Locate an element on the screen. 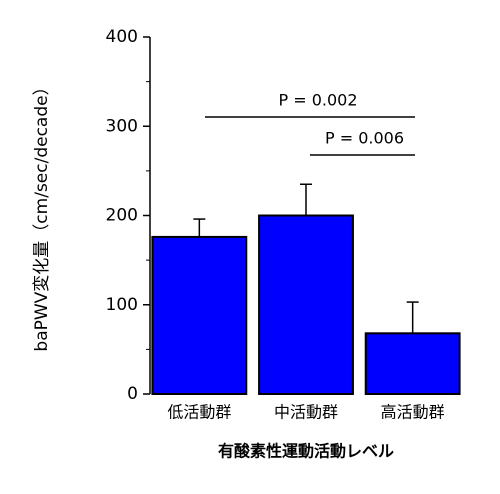  x-tick-label: 高活動群 is located at coordinates (413, 412).